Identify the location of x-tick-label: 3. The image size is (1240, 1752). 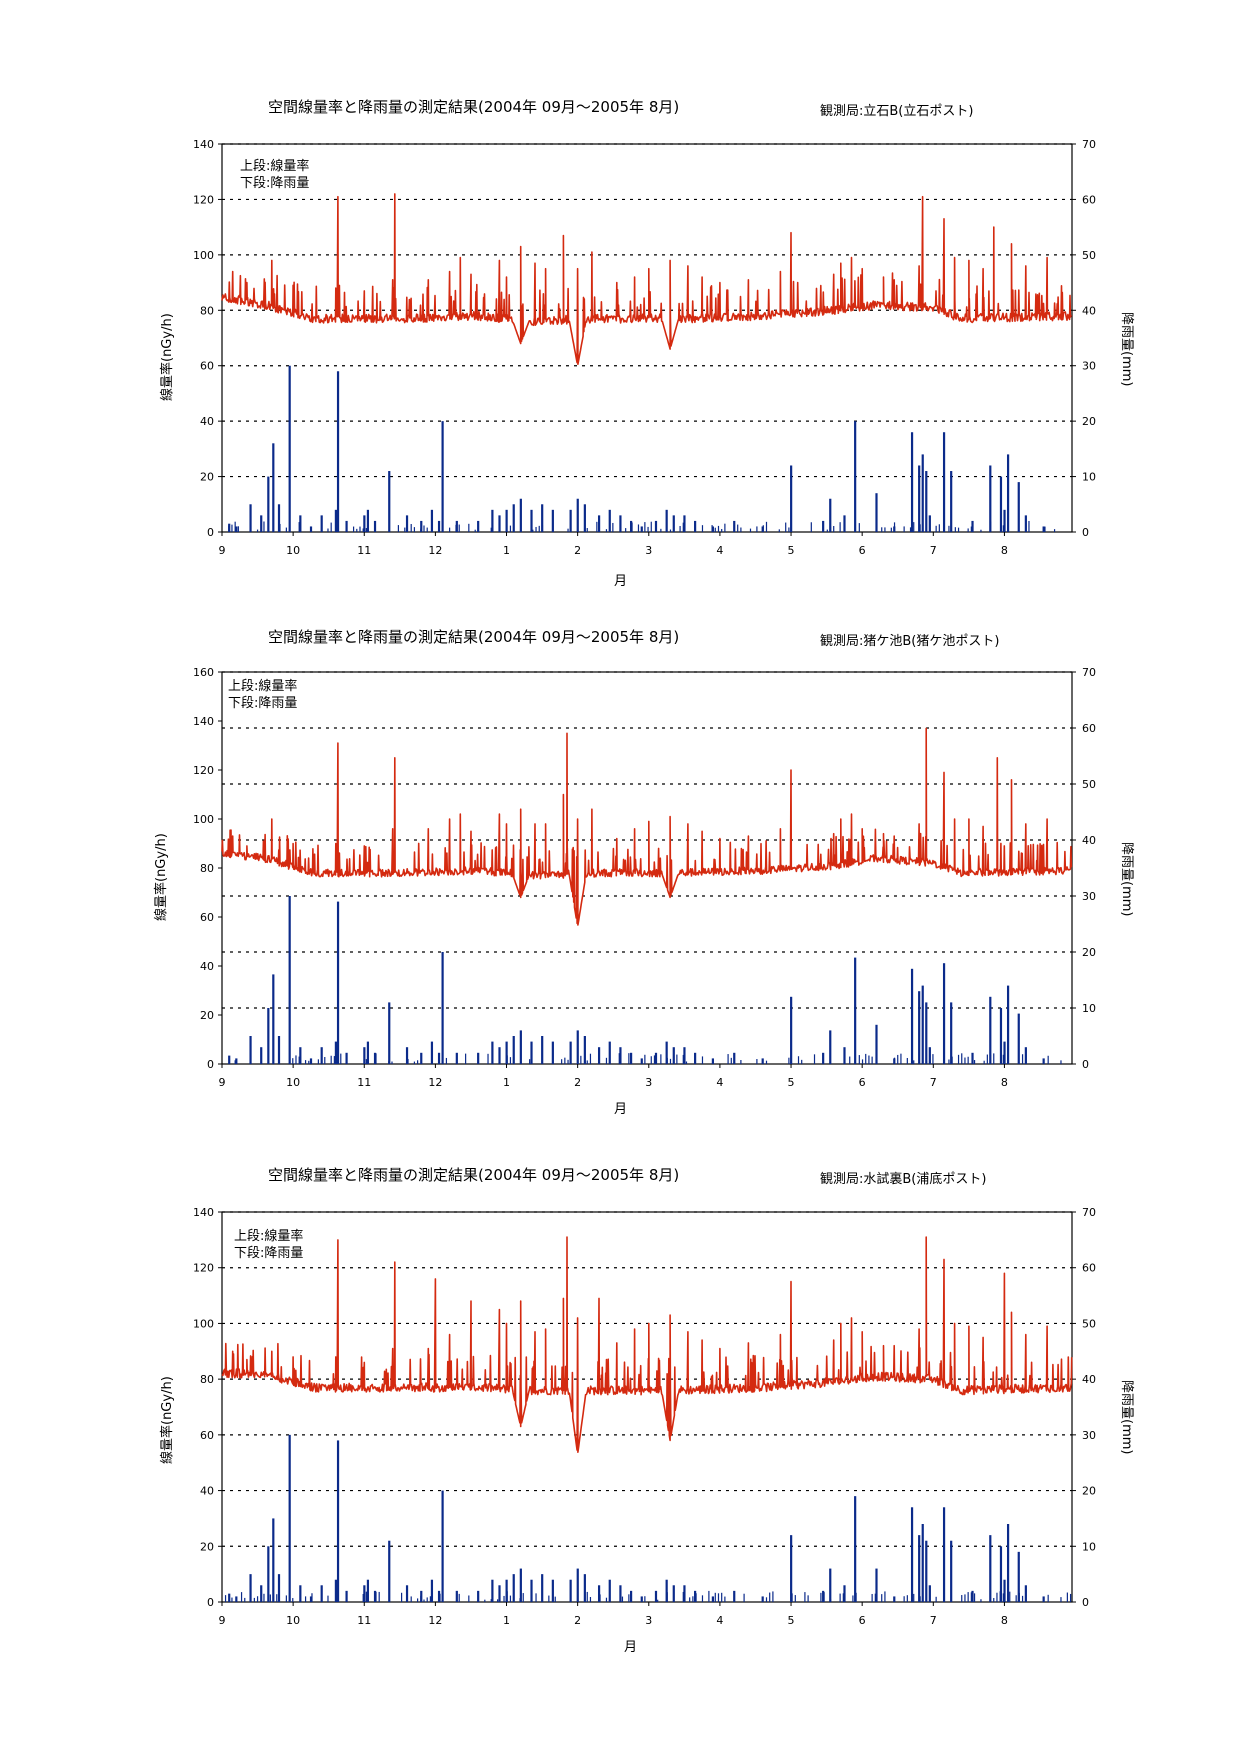
(648, 1082).